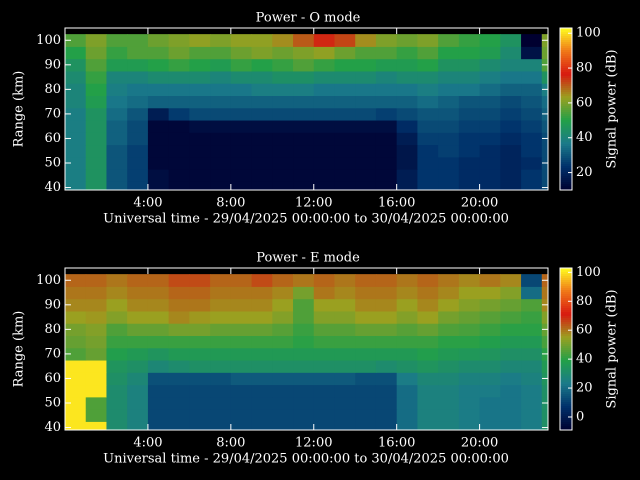 The width and height of the screenshot is (640, 480). I want to click on chart-title: Power - O mode, so click(308, 18).